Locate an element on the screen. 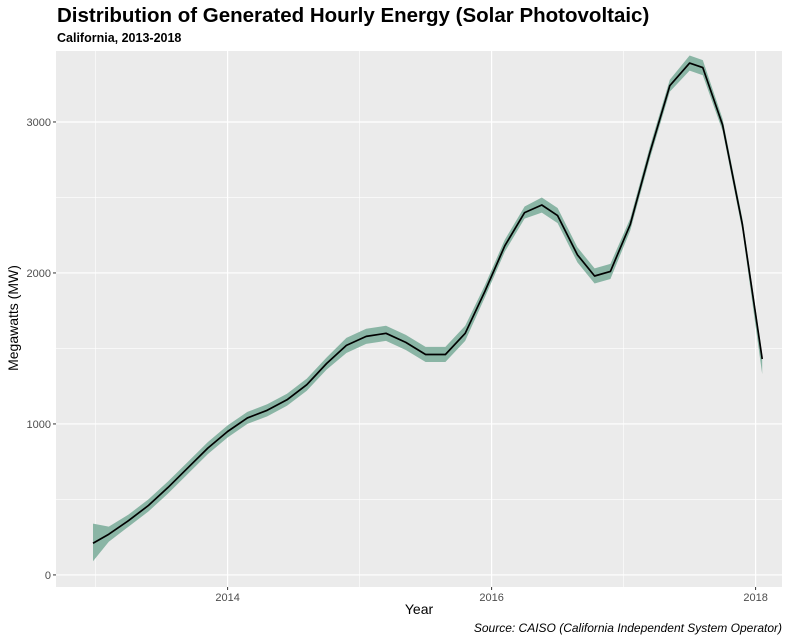 The image size is (789, 643). y-tick-label: 2000 is located at coordinates (39, 274).